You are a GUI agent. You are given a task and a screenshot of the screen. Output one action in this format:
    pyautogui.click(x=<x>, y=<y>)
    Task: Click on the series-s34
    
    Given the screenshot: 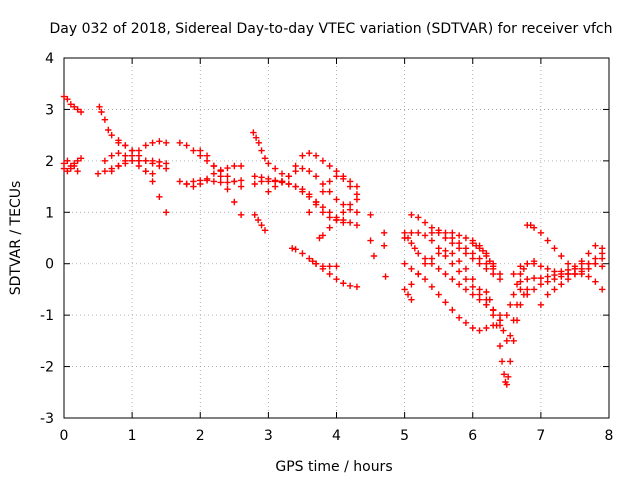 What is the action you would take?
    pyautogui.click(x=510, y=315)
    